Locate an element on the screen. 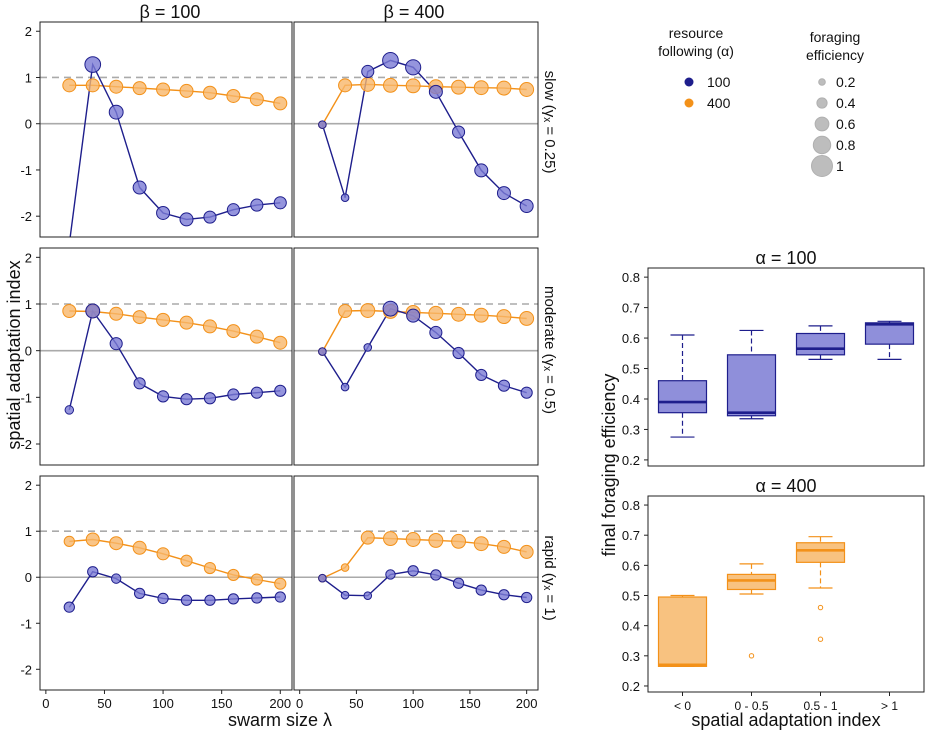 The image size is (928, 732). boxplot-panel-alpha-100: 0.2 0.3 0.4 0.5 0.6 0.7 0.8 is located at coordinates (773, 367).